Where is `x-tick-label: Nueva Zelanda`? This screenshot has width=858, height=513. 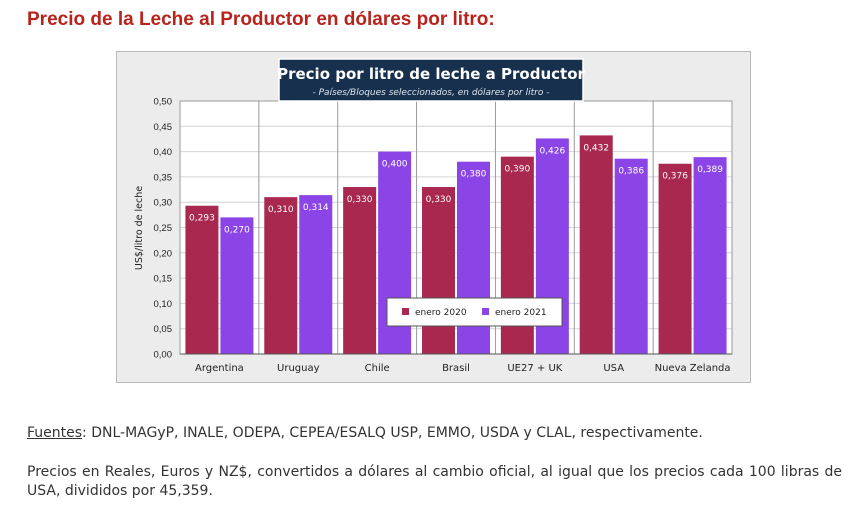
x-tick-label: Nueva Zelanda is located at coordinates (693, 368).